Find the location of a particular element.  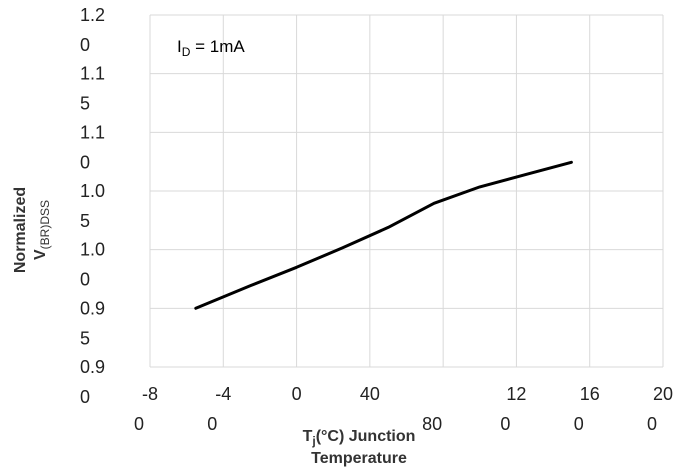

y-tick-label: 1.2 is located at coordinates (92, 15).